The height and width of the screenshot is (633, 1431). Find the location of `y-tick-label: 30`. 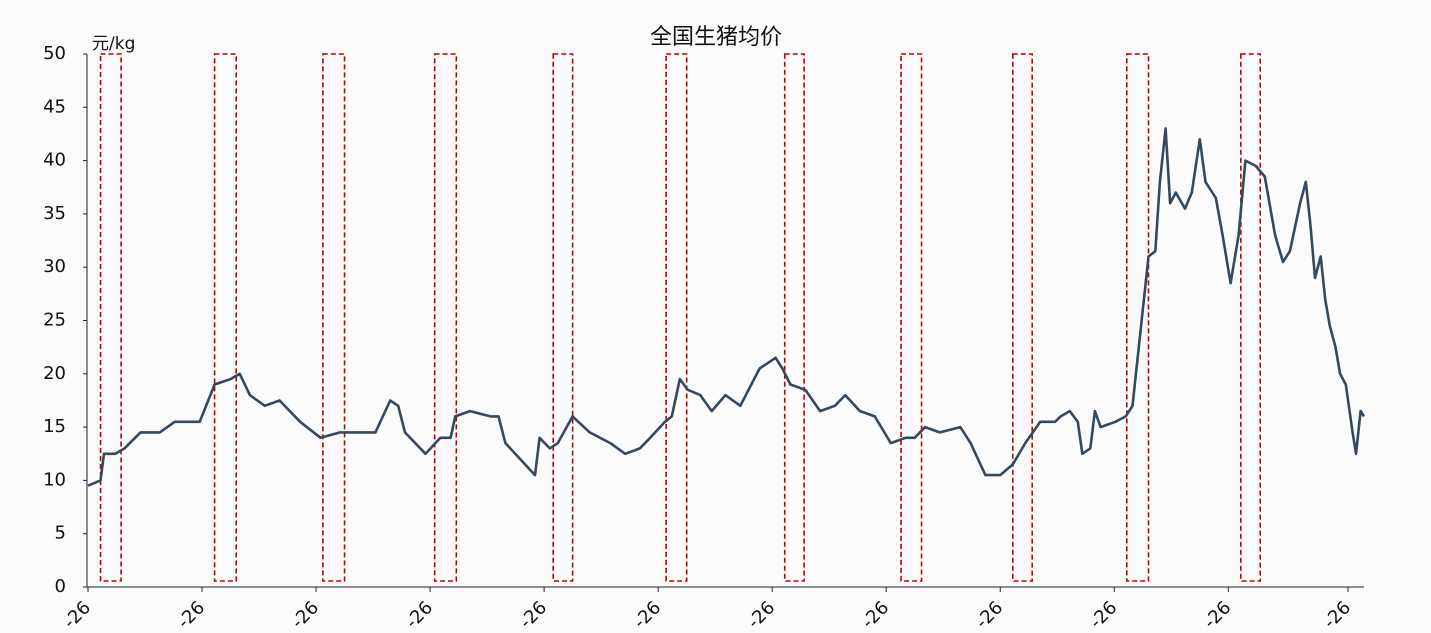

y-tick-label: 30 is located at coordinates (54, 266).